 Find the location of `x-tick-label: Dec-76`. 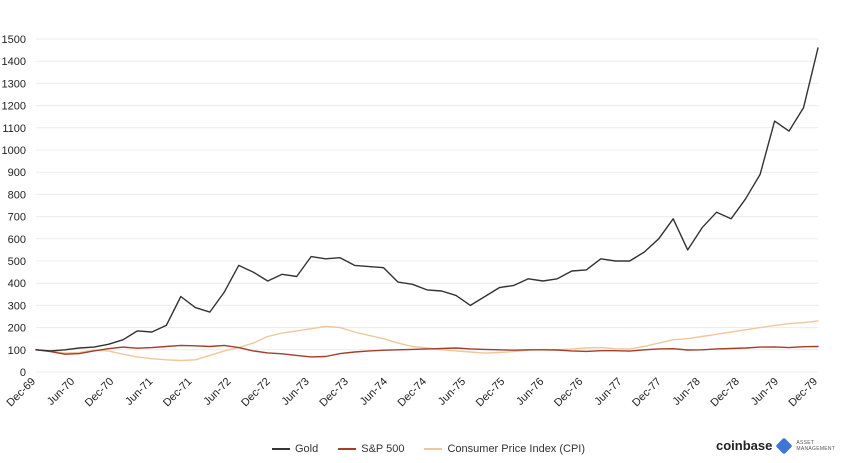

x-tick-label: Dec-76 is located at coordinates (569, 393).